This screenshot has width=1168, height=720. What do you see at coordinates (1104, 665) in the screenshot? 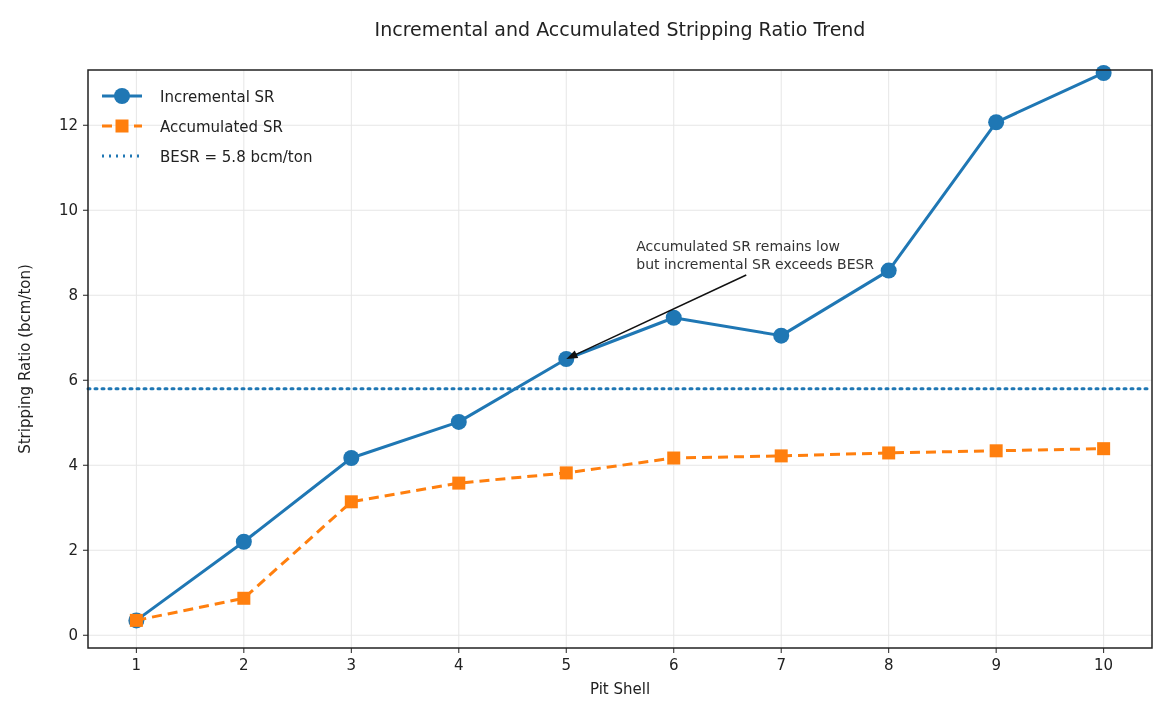
I see `x-tick-label: 10` at bounding box center [1104, 665].